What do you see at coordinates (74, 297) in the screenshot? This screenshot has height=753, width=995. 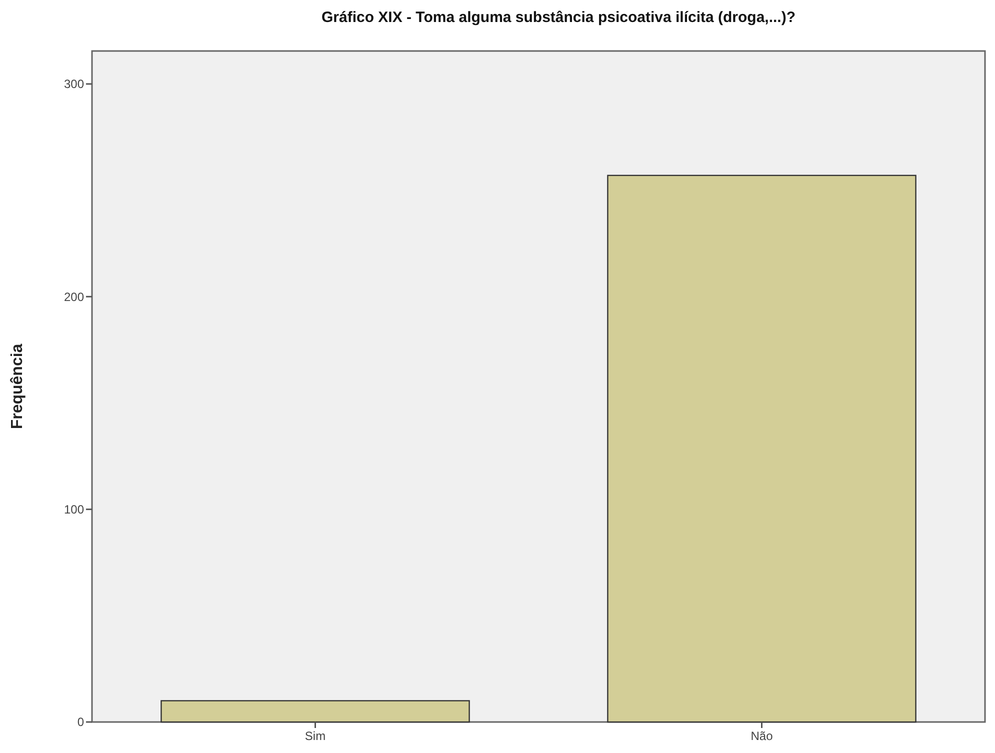 I see `y-tick-label: 200` at bounding box center [74, 297].